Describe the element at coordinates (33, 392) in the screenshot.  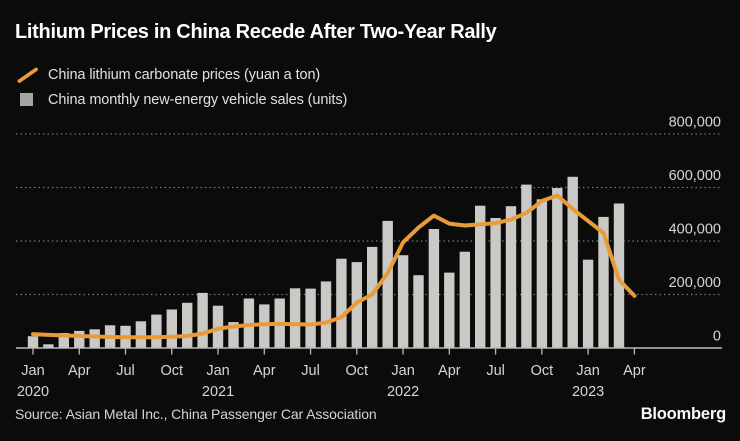
I see `x-year-label: 2020` at that location.